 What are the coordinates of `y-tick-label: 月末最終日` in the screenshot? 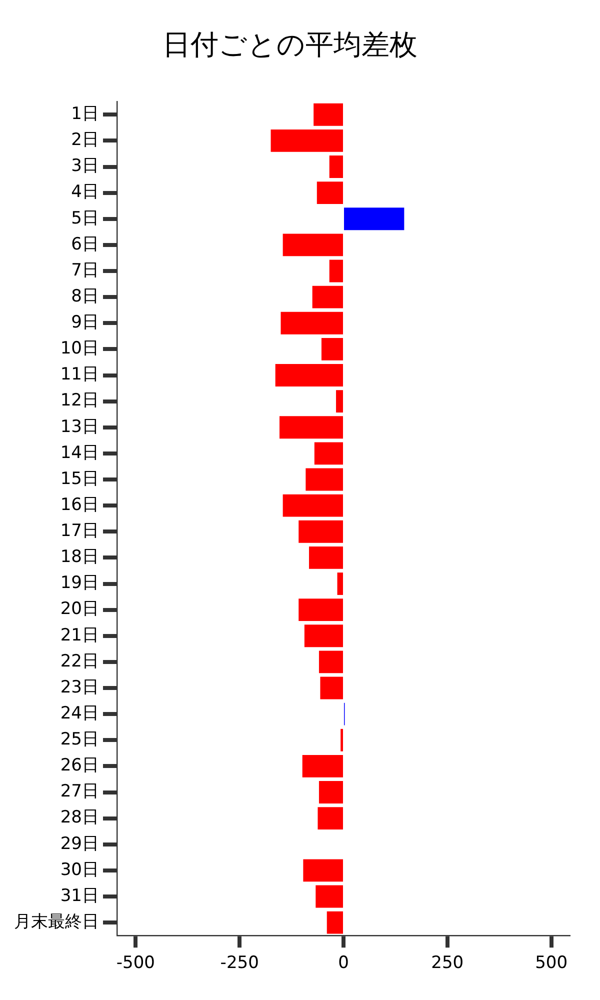 It's located at (56, 922).